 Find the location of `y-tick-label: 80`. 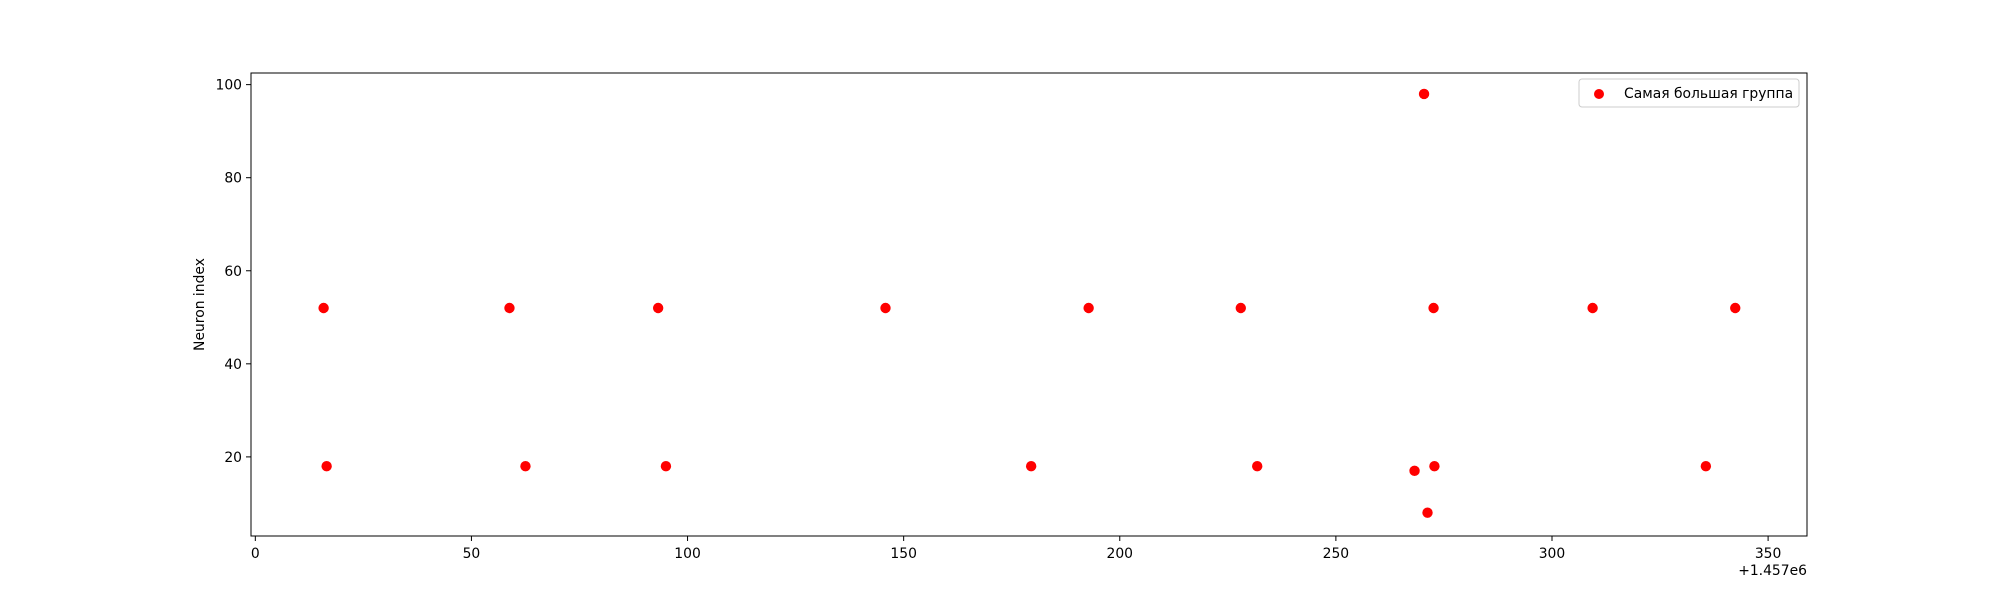

y-tick-label: 80 is located at coordinates (233, 179).